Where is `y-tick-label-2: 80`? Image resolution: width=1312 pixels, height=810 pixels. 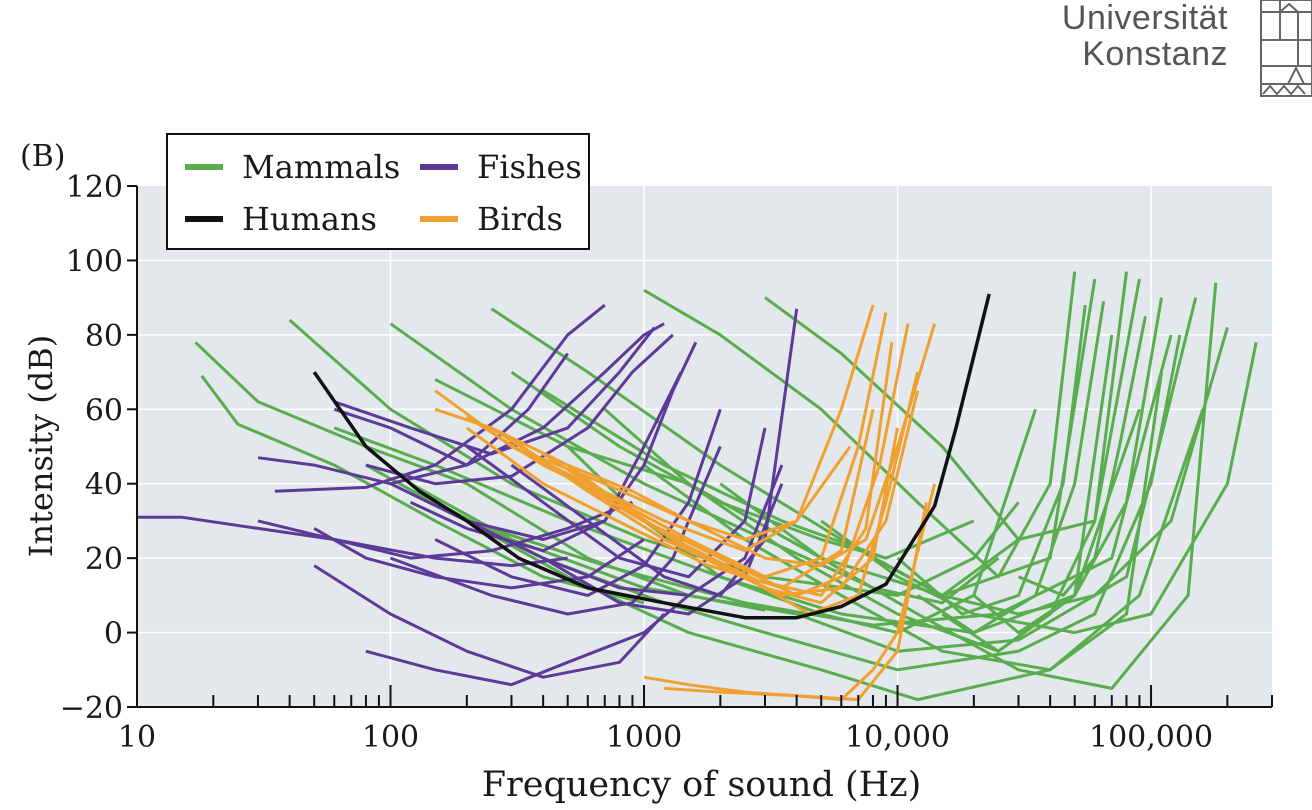 y-tick-label-2: 80 is located at coordinates (104, 336).